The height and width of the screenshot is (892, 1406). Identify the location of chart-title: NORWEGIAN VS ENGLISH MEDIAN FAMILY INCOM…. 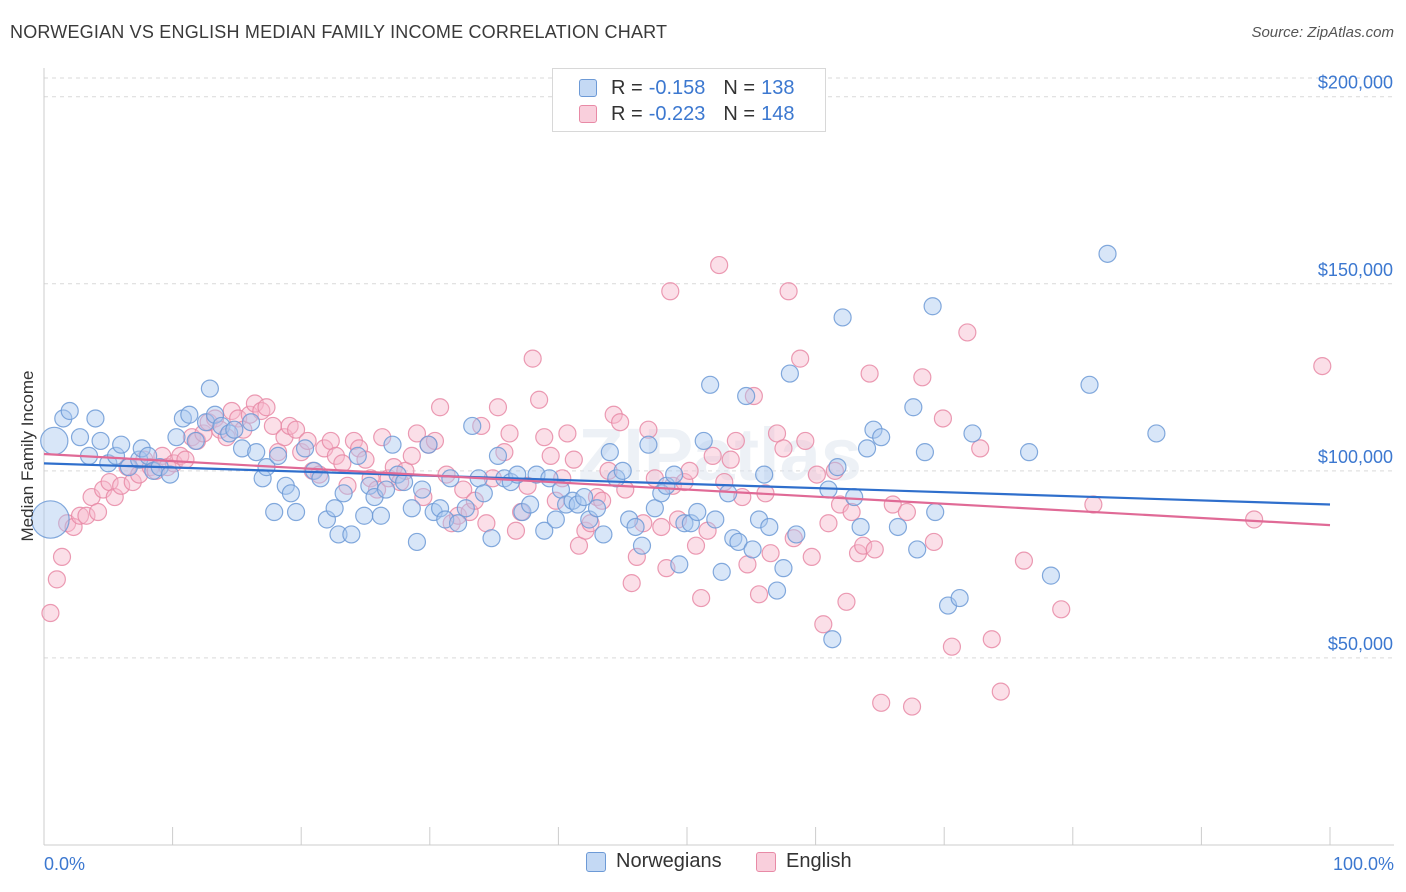
(339, 32).